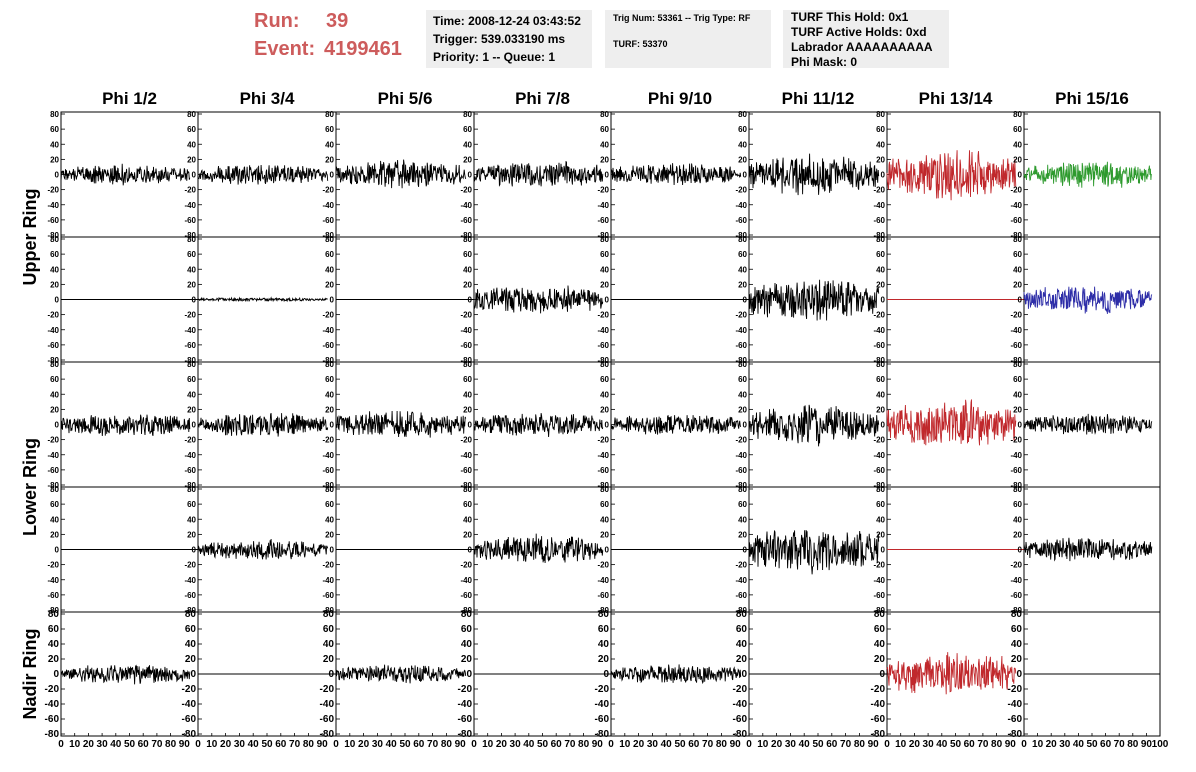  What do you see at coordinates (267, 98) in the screenshot?
I see `column-header: Phi 3/4` at bounding box center [267, 98].